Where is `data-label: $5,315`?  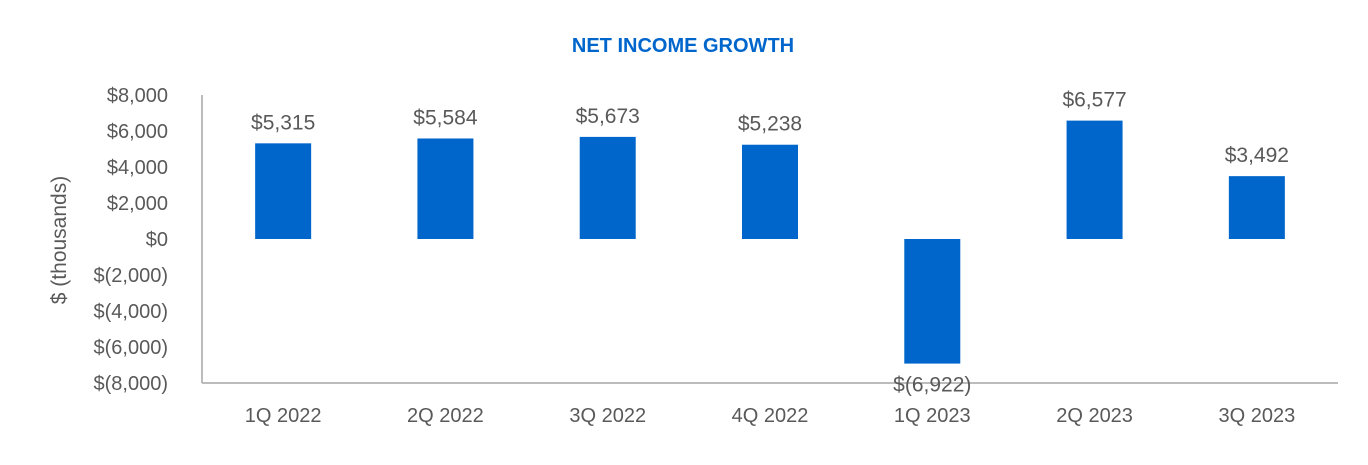 data-label: $5,315 is located at coordinates (283, 122).